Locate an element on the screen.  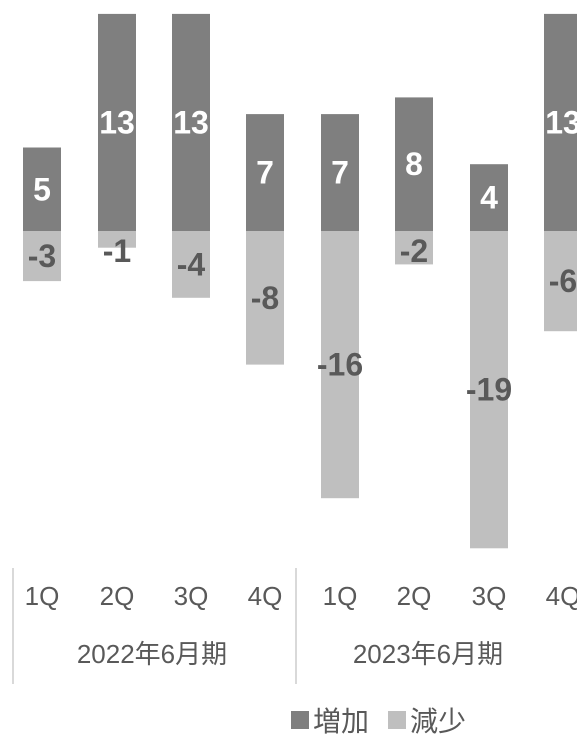
group-label: 2023年6月期 is located at coordinates (428, 654).